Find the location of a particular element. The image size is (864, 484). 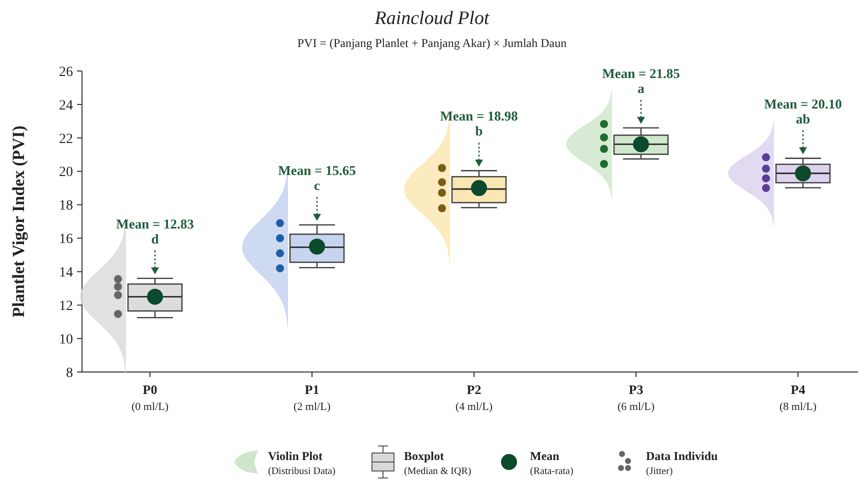

y-tick-label: 22 is located at coordinates (66, 139).